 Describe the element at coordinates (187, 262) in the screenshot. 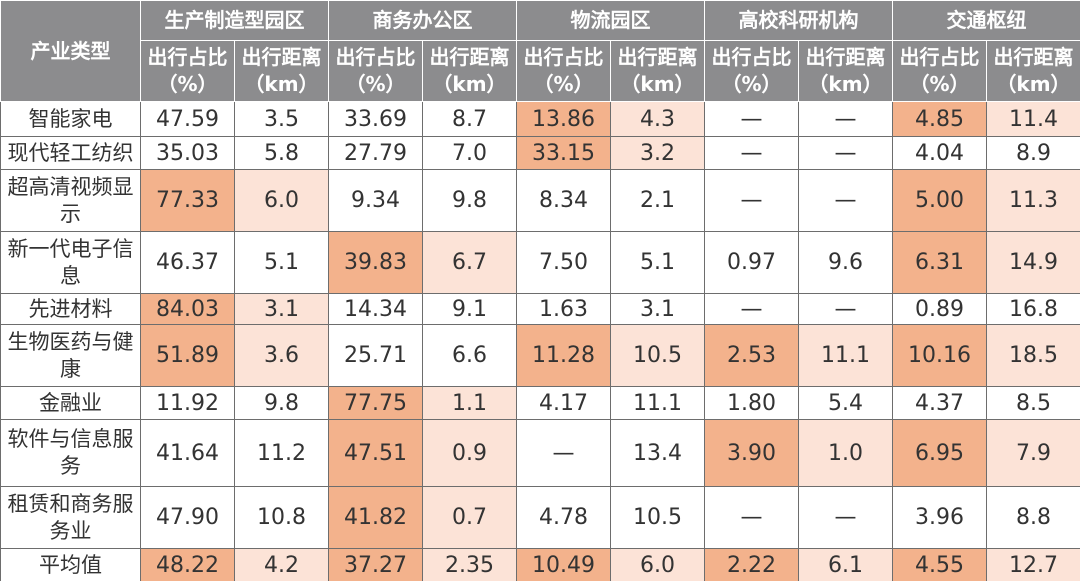

I see `table-cell: 46.37` at that location.